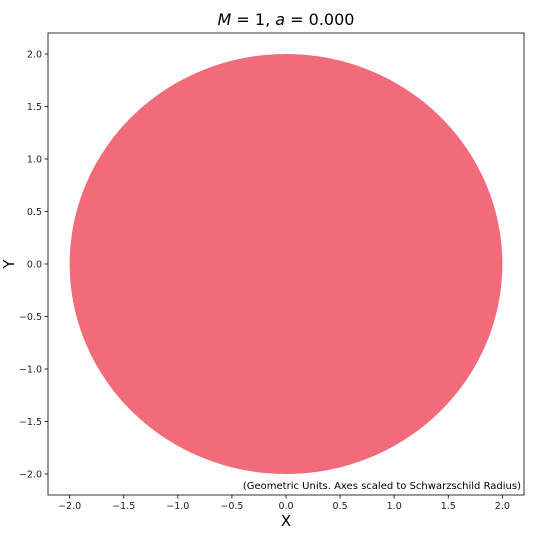 This screenshot has width=540, height=540. What do you see at coordinates (30, 317) in the screenshot?
I see `y-tick-label: −0.5` at bounding box center [30, 317].